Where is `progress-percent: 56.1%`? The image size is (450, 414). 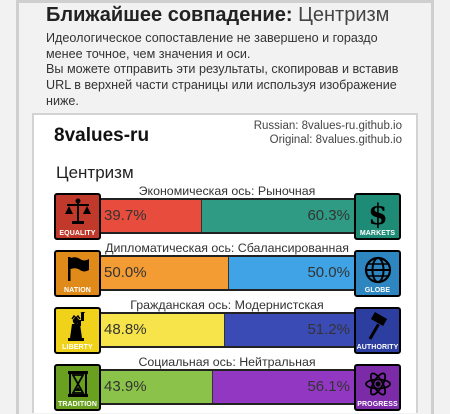
progress-percent: 56.1% is located at coordinates (328, 386).